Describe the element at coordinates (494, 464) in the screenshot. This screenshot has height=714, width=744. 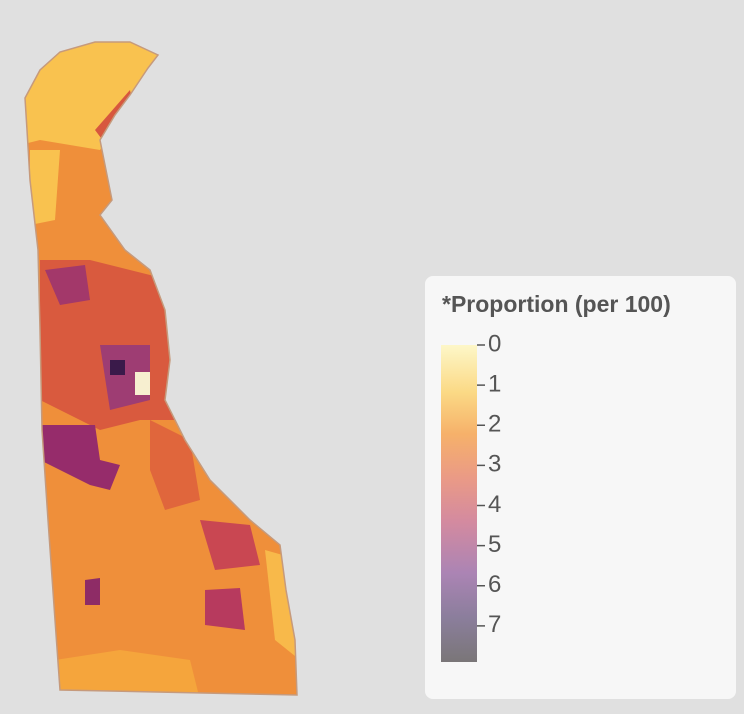
I see `tick-label: 3` at that location.